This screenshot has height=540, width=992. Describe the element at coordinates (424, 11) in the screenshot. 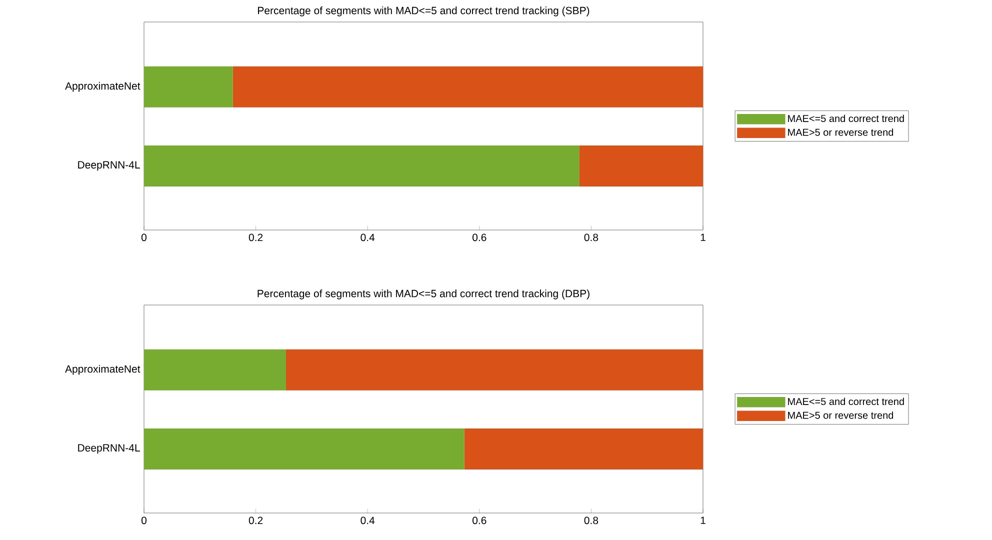

I see `chart-title: Percentage of segments with MAD<=5 and correct trend tracking (SBP)` at that location.